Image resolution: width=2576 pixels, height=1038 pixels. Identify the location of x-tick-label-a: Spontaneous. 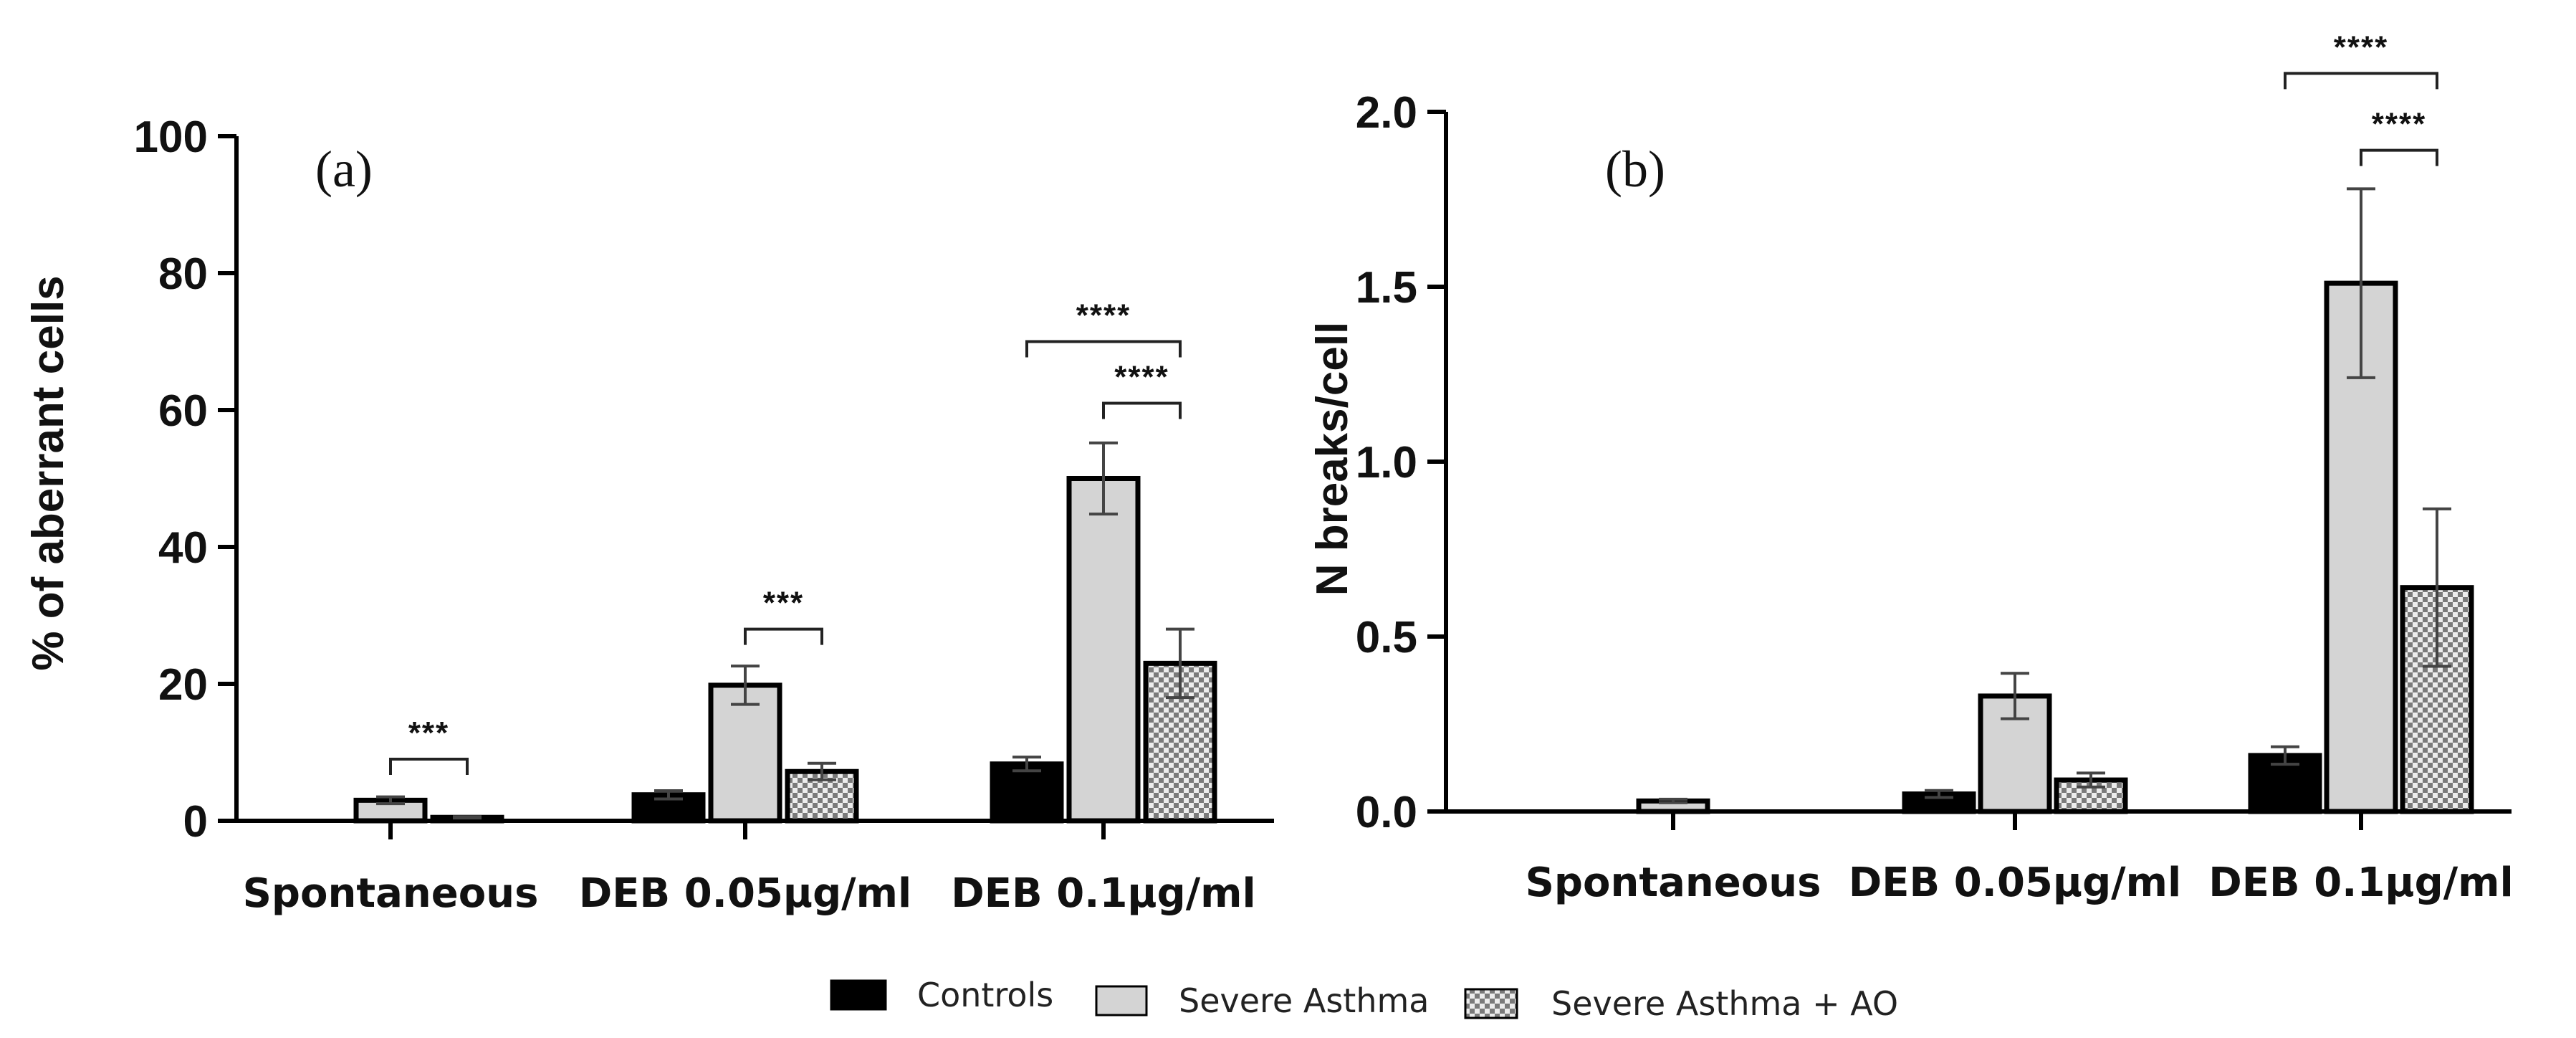
(391, 893).